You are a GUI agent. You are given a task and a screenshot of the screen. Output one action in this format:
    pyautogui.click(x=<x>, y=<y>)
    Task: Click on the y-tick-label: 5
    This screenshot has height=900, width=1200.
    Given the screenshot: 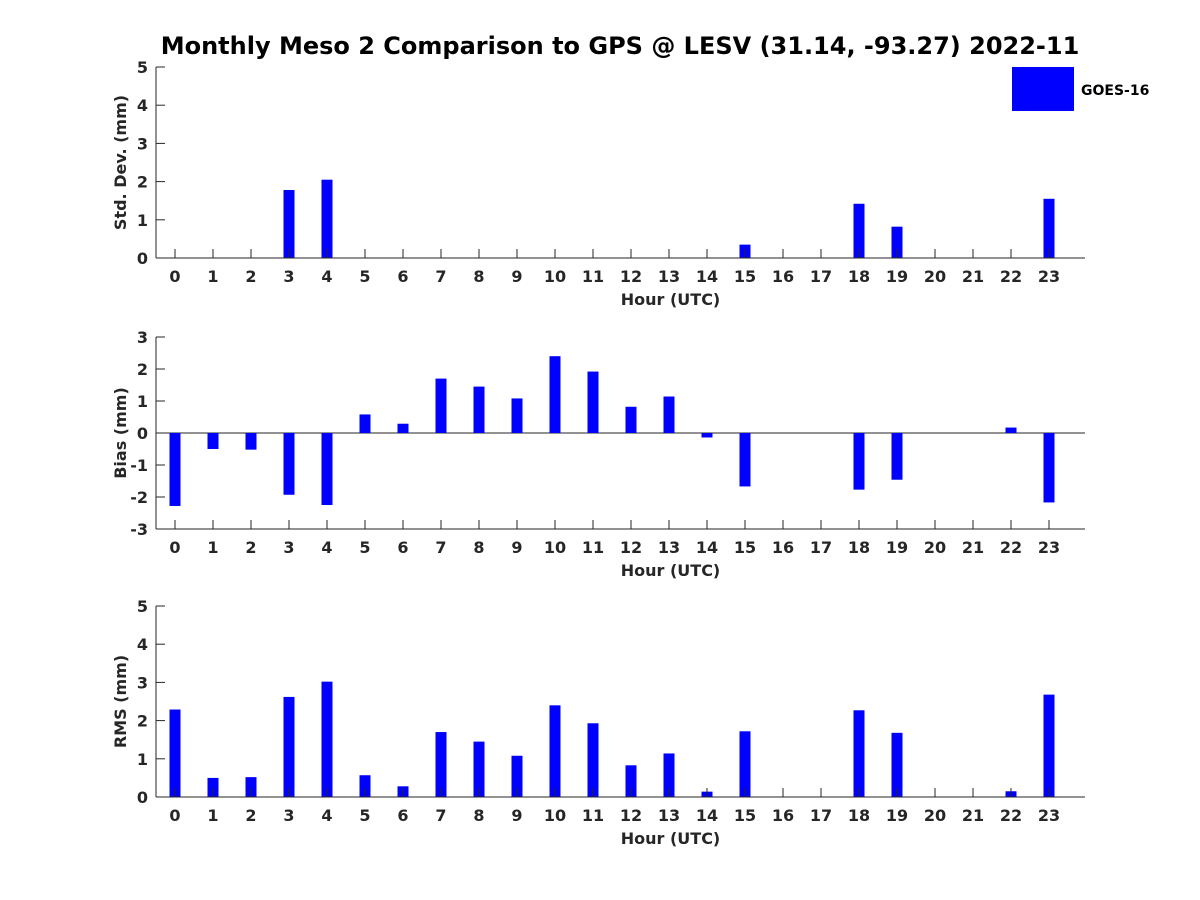 What is the action you would take?
    pyautogui.click(x=142, y=67)
    